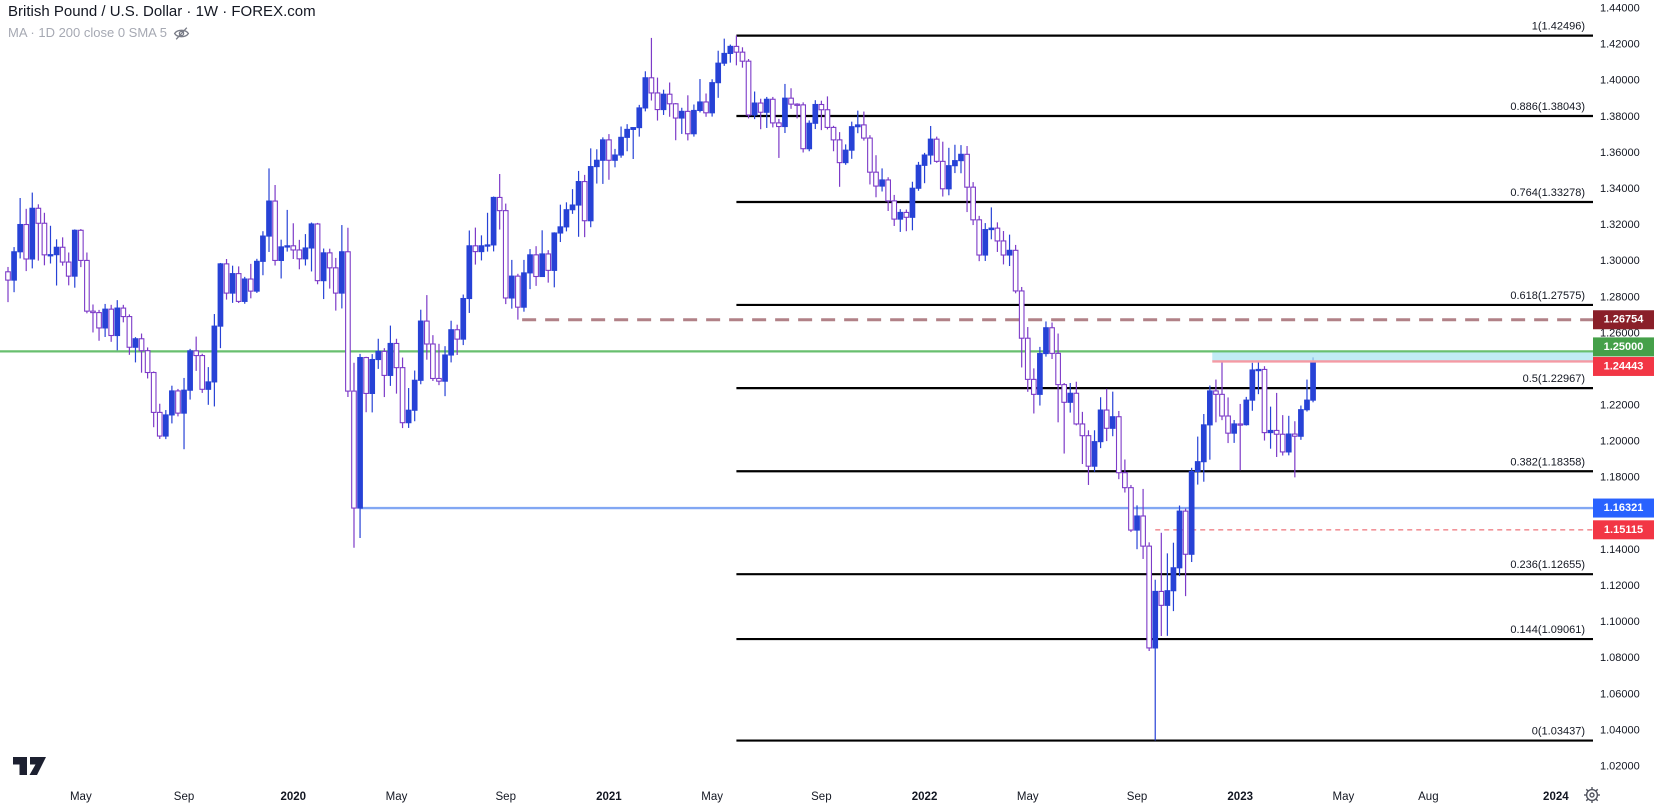 The height and width of the screenshot is (808, 1654). Describe the element at coordinates (1547, 565) in the screenshot. I see `fib-level-label: 0.236(1.12655)` at that location.